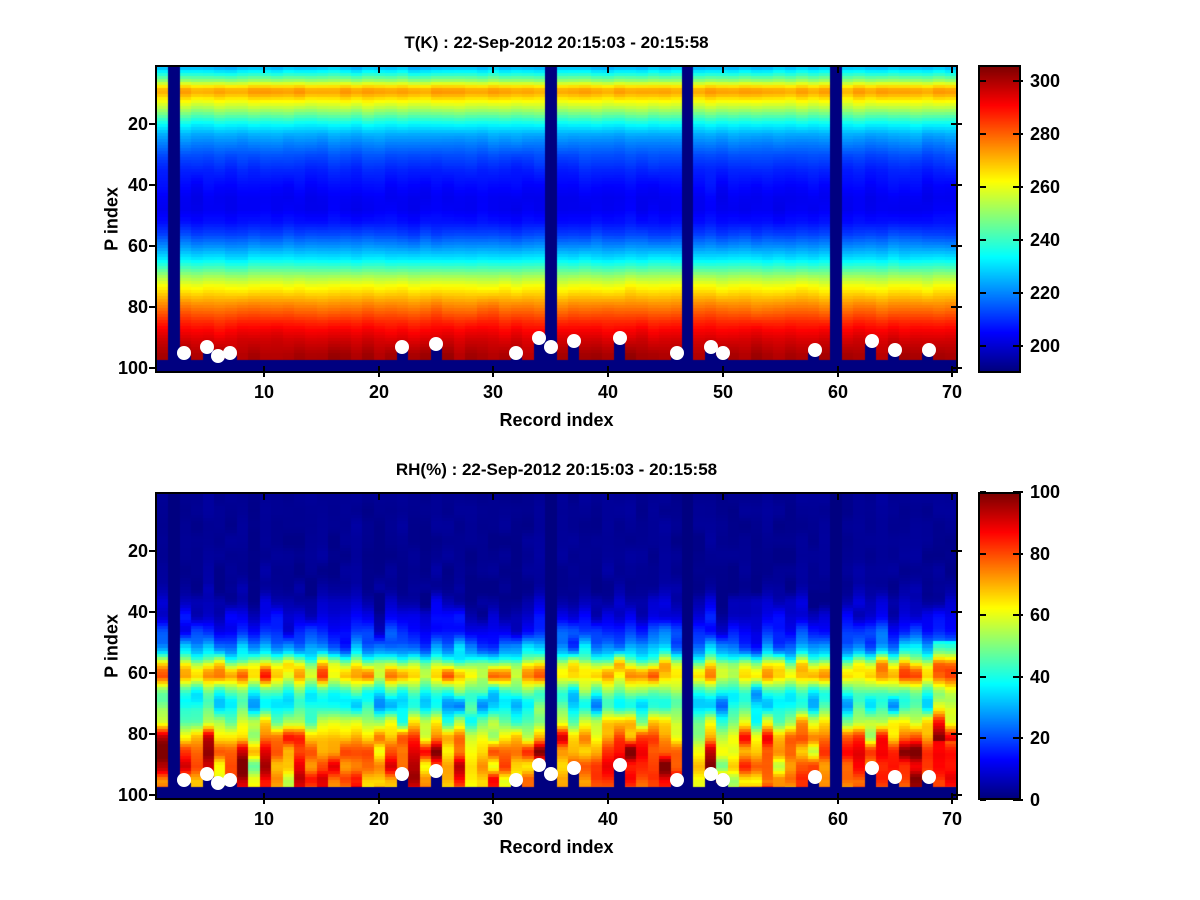 Image resolution: width=1200 pixels, height=900 pixels. What do you see at coordinates (1045, 492) in the screenshot?
I see `colorbar-tick-label: 100` at bounding box center [1045, 492].